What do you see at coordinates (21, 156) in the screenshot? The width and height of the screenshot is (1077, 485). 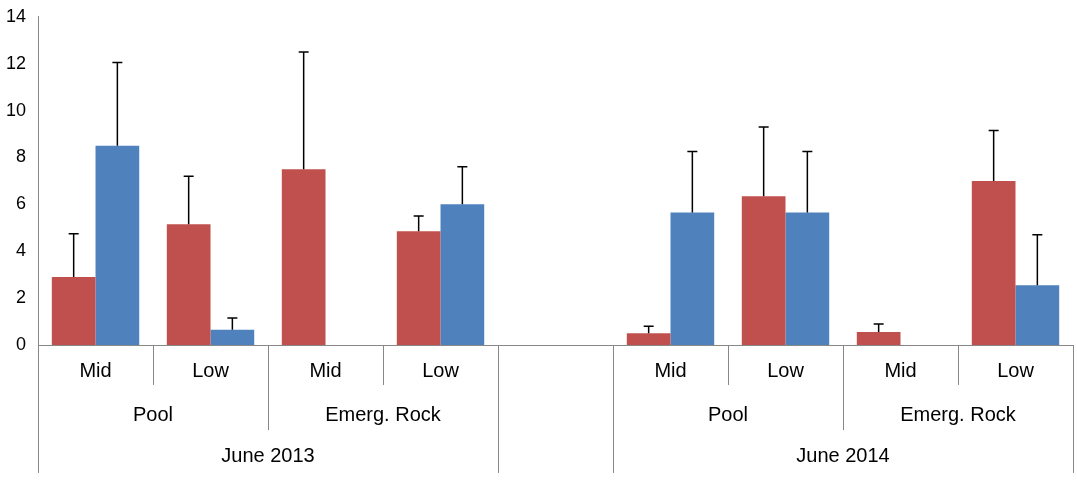 I see `y-tick-label: 8` at bounding box center [21, 156].